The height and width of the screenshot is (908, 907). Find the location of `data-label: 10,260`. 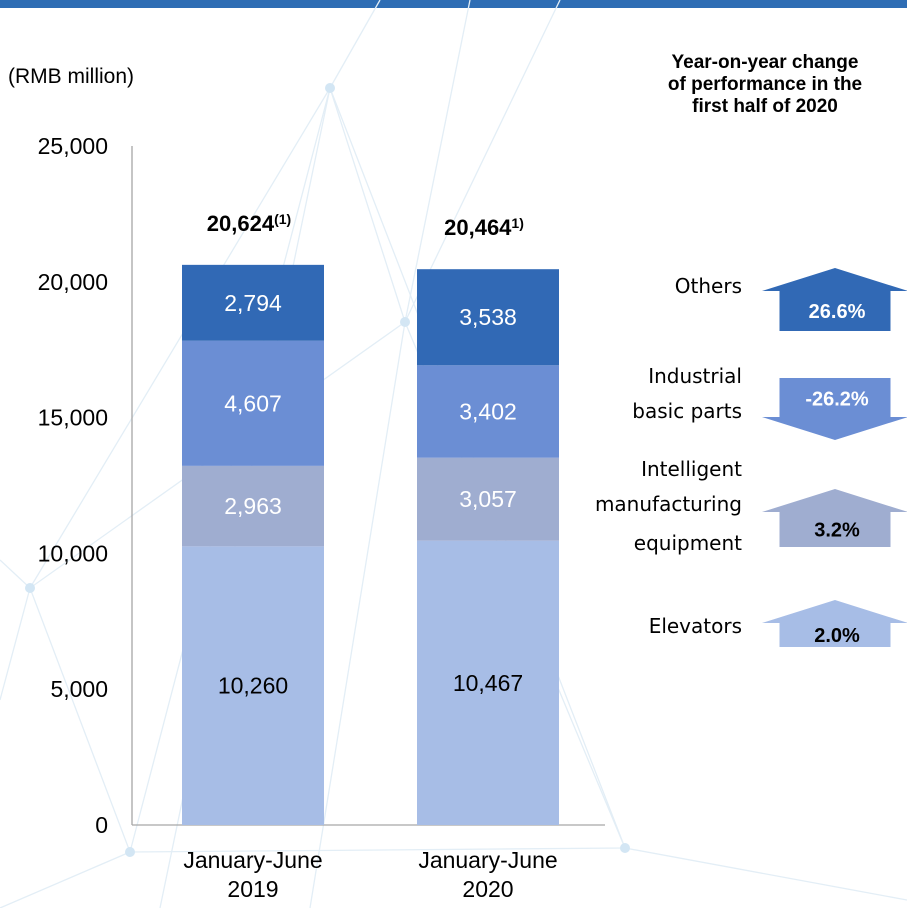

data-label: 10,260 is located at coordinates (253, 686).